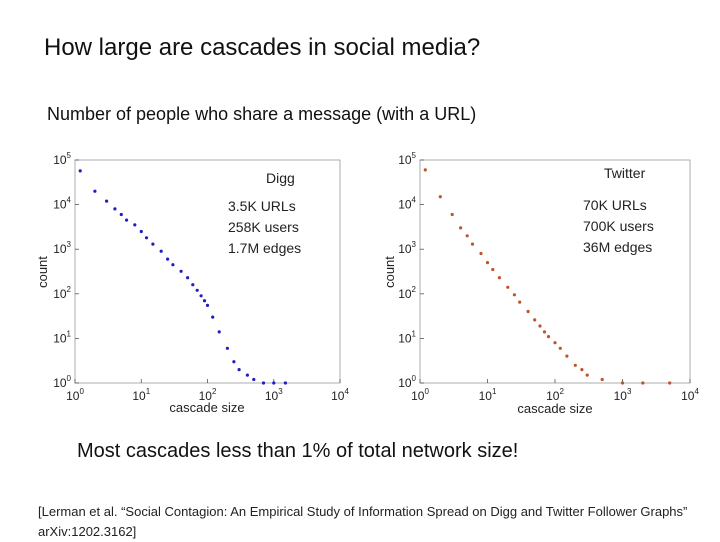 Image resolution: width=720 pixels, height=542 pixels. What do you see at coordinates (62, 293) in the screenshot?
I see `digg-y-tick-label: 10²` at bounding box center [62, 293].